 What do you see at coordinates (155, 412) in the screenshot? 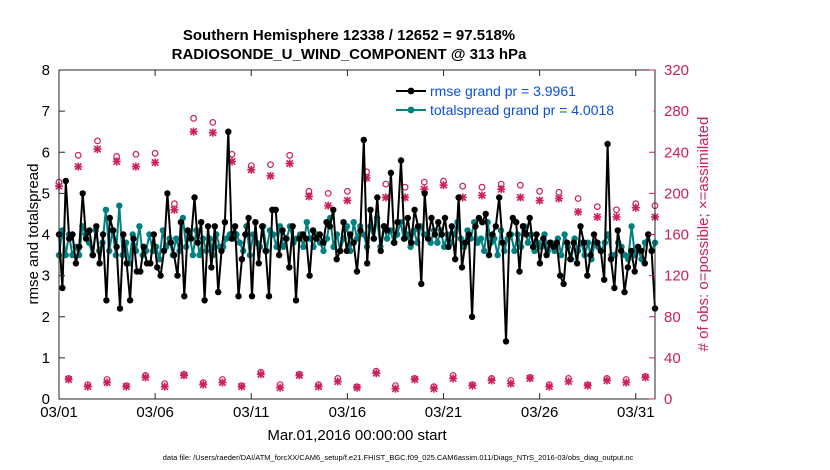
I see `x-tick-label: 03/06` at bounding box center [155, 412].